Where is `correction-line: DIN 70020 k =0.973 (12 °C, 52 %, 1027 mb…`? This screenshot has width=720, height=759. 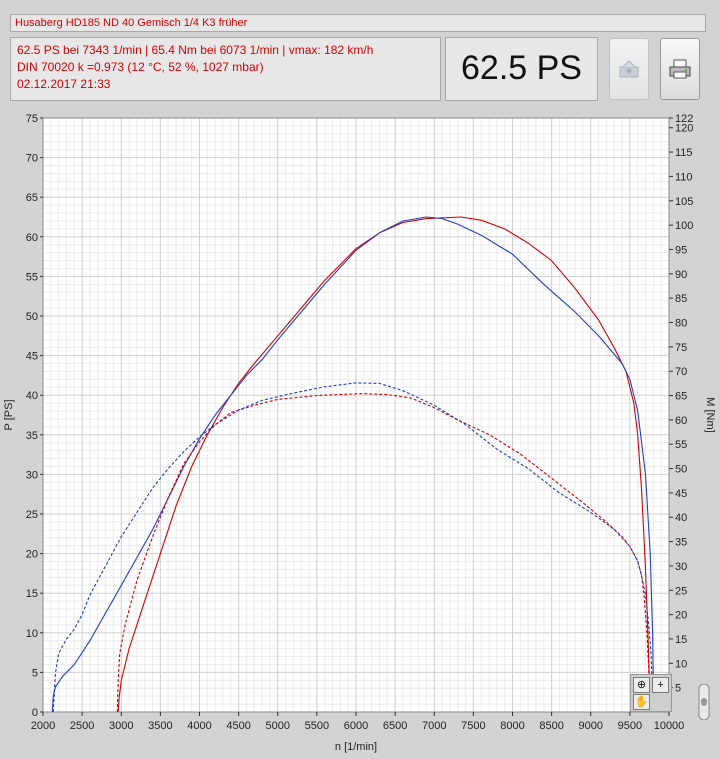
correction-line: DIN 70020 k =0.973 (12 °C, 52 %, 1027 mb… is located at coordinates (140, 67).